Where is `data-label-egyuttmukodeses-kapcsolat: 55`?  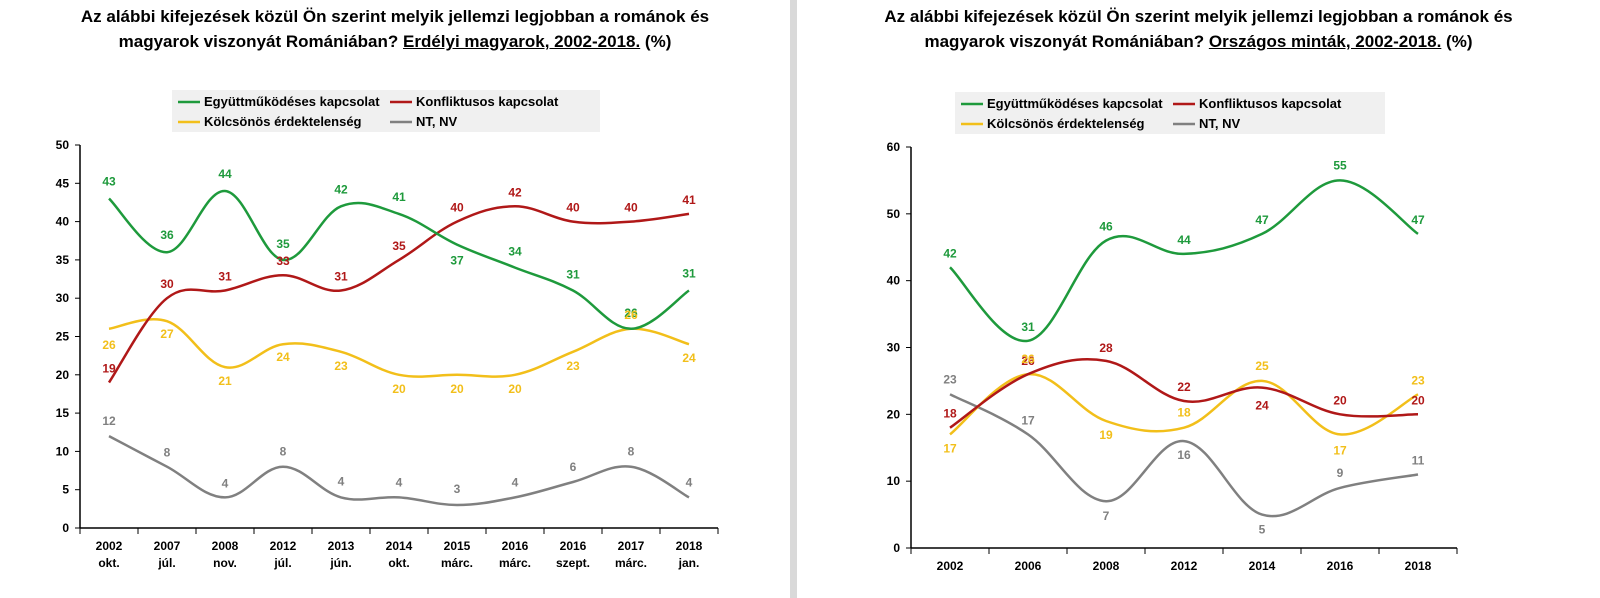 data-label-egyuttmukodeses-kapcsolat: 55 is located at coordinates (1340, 165).